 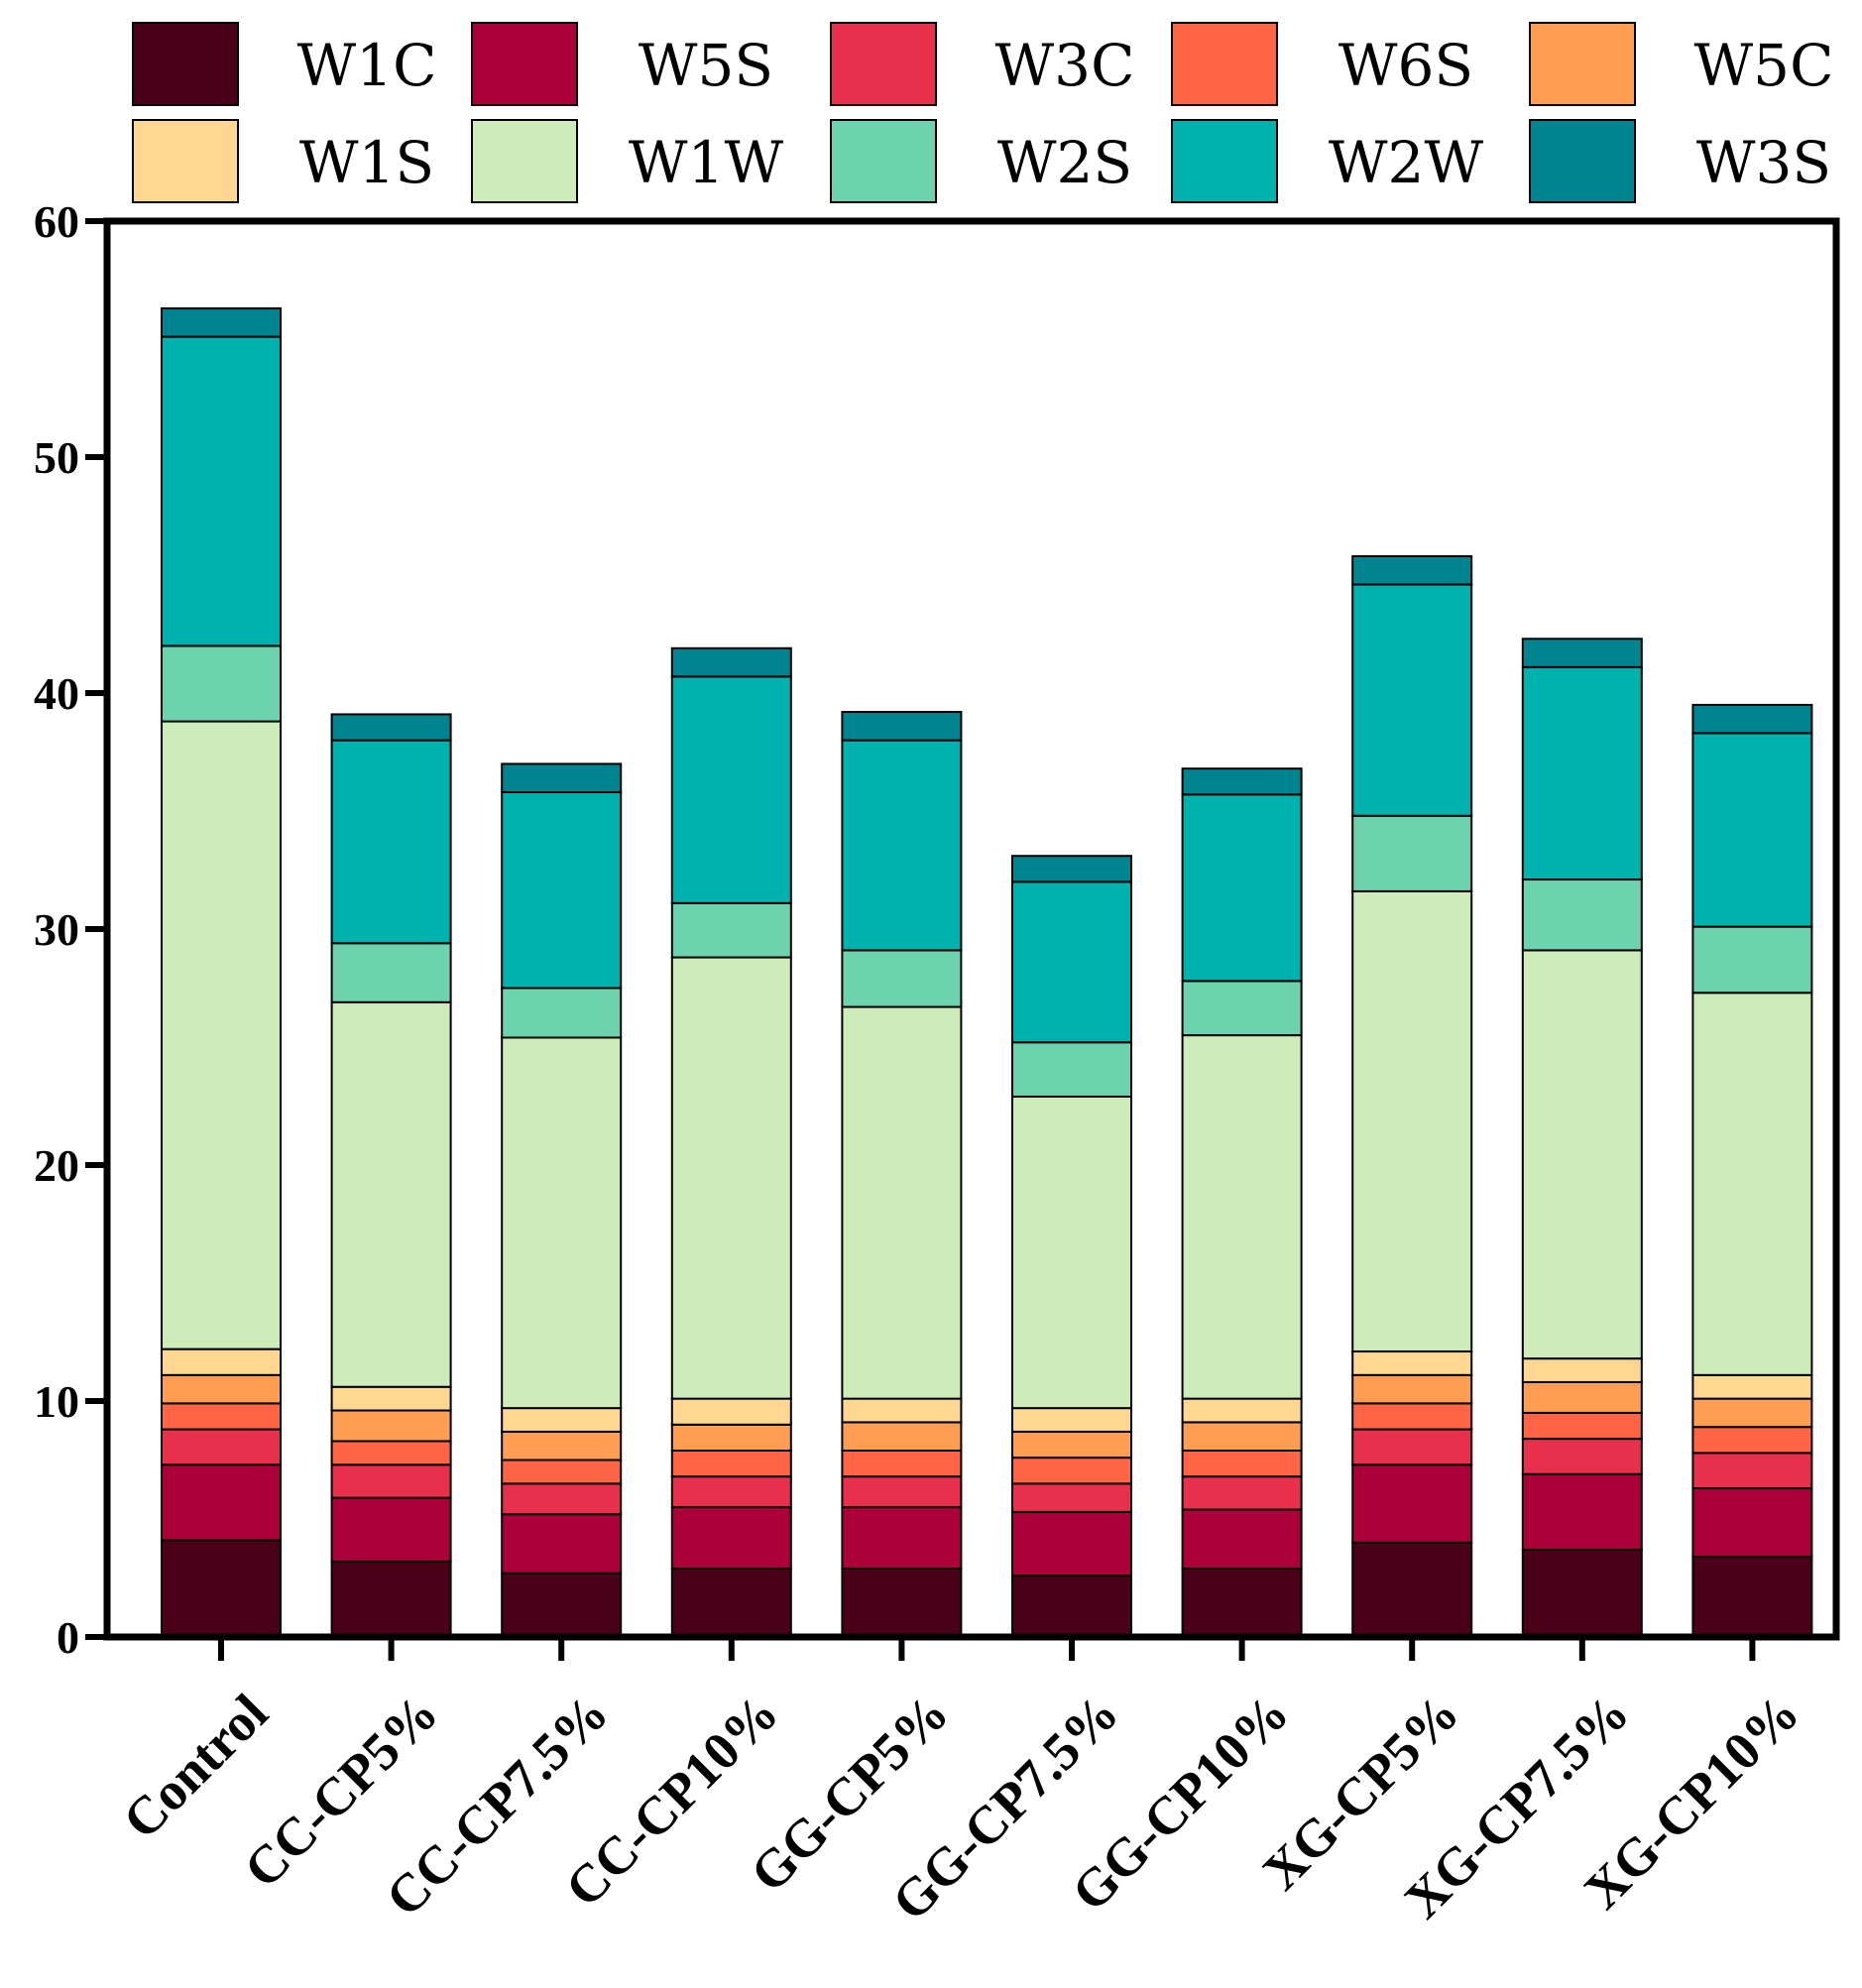 I want to click on legend: W1C W5S W3C W6S W5C W1S W1W W2S W2W W3S, so click(x=983, y=112).